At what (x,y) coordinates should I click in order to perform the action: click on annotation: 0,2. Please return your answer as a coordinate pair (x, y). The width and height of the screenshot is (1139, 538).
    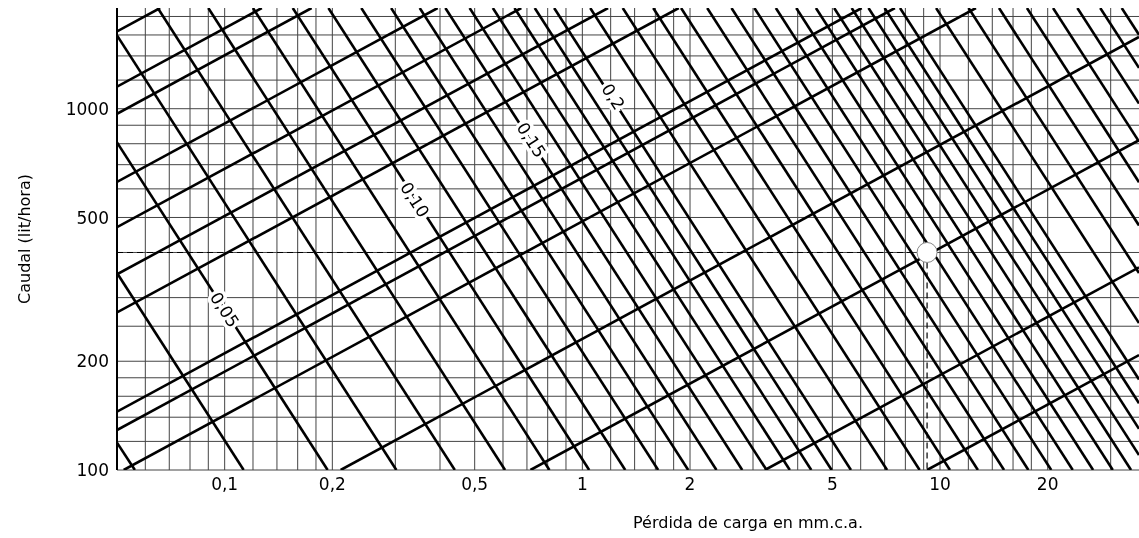
    Looking at the image, I should click on (613, 96).